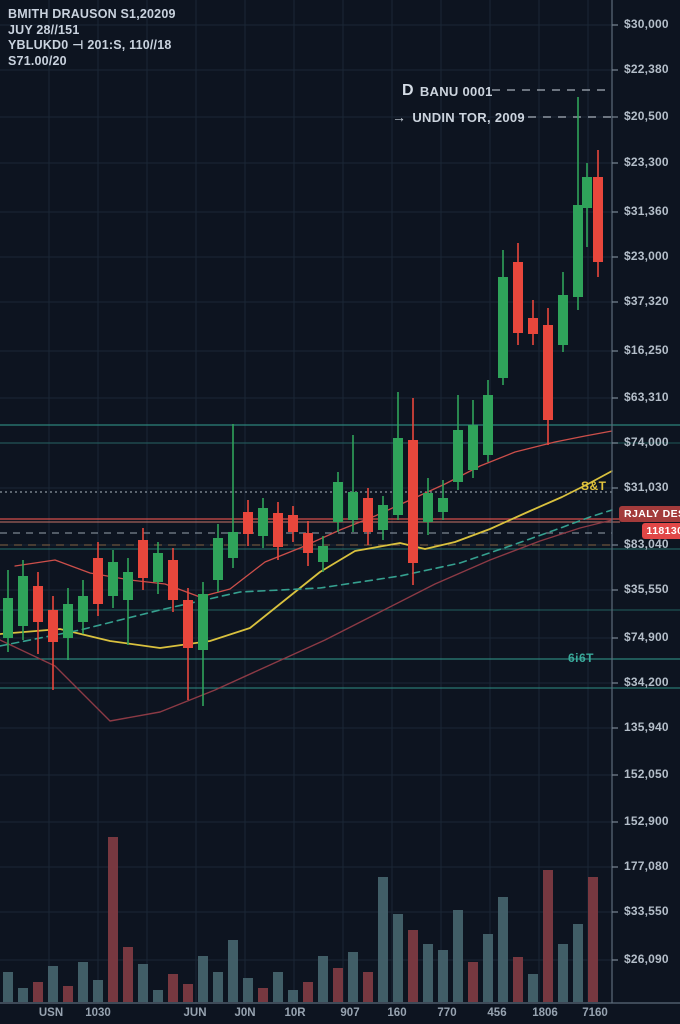 Image resolution: width=680 pixels, height=1024 pixels. Describe the element at coordinates (90, 45) in the screenshot. I see `symbol-subtitle-2: YBLUKD0 ⊣ 201:S, 110//18` at that location.